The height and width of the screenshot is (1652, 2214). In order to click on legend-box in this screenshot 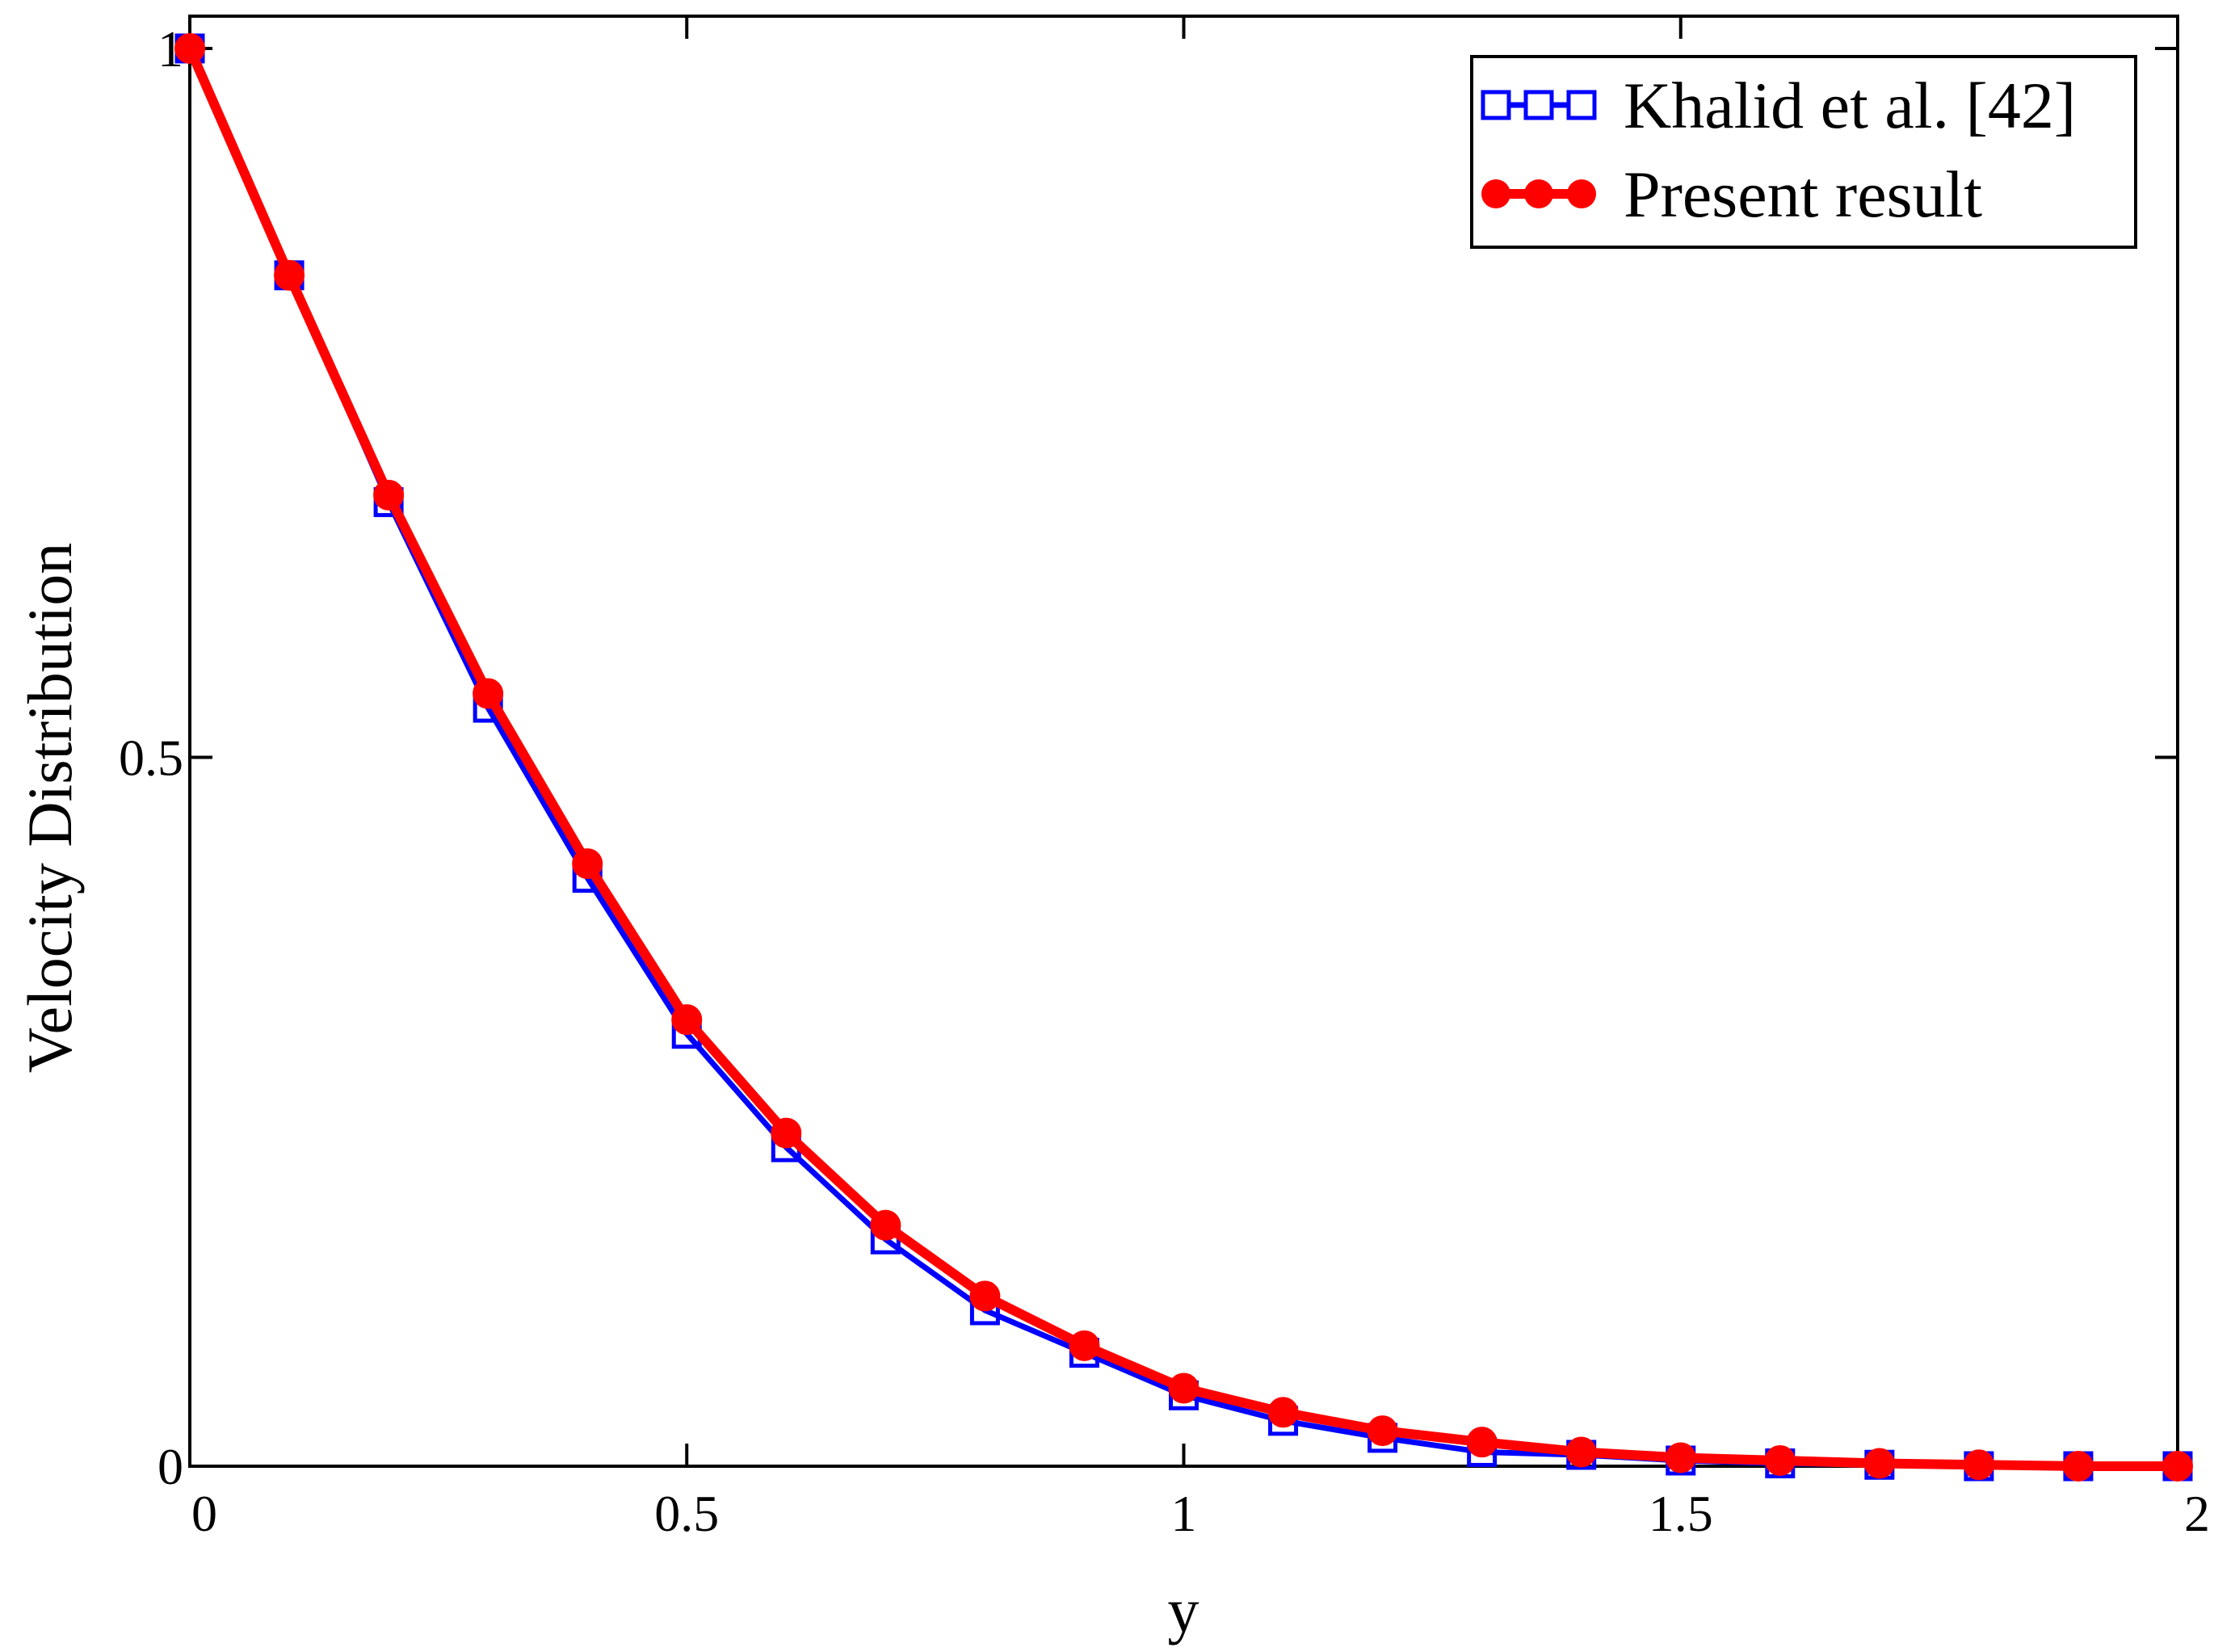, I will do `click(1803, 152)`.